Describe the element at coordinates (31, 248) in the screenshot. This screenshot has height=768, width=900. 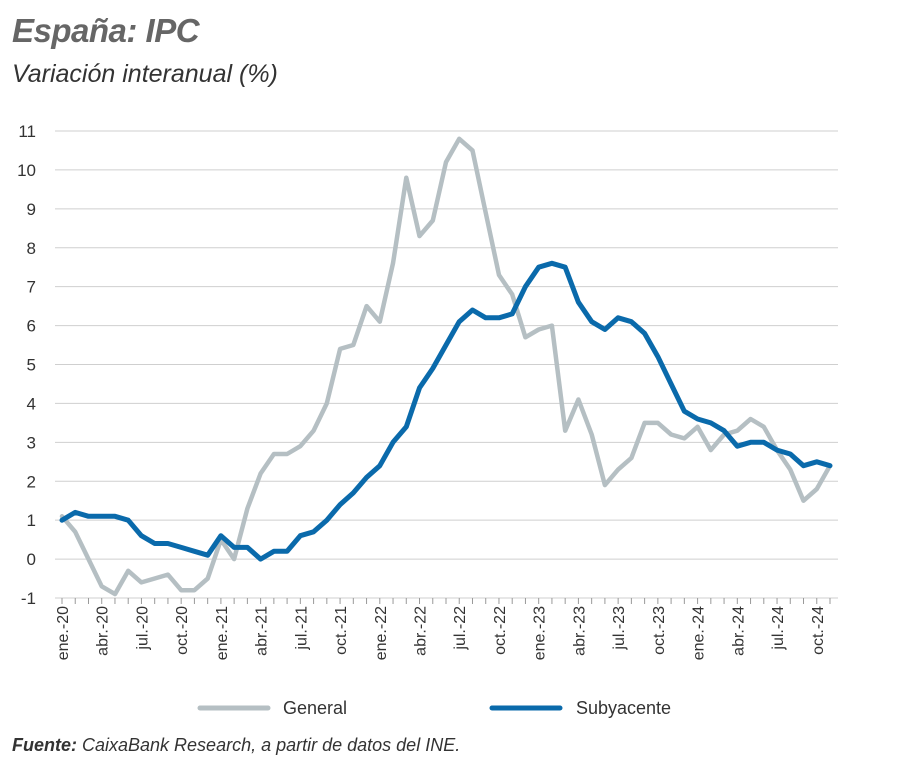
I see `y-tick-label: 8` at that location.